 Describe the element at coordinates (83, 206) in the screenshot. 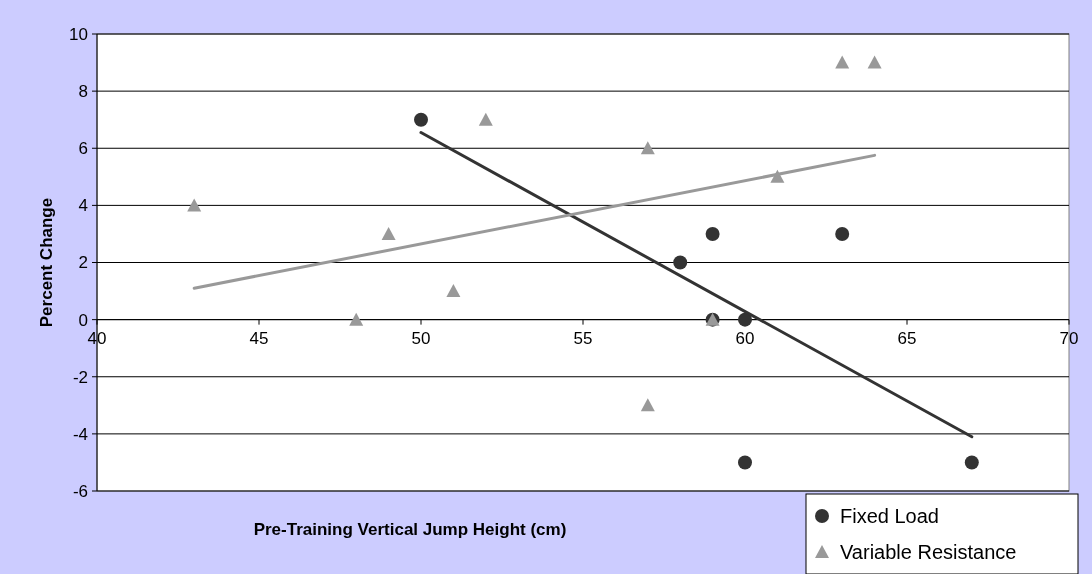

I see `y-tick-label: 4` at that location.